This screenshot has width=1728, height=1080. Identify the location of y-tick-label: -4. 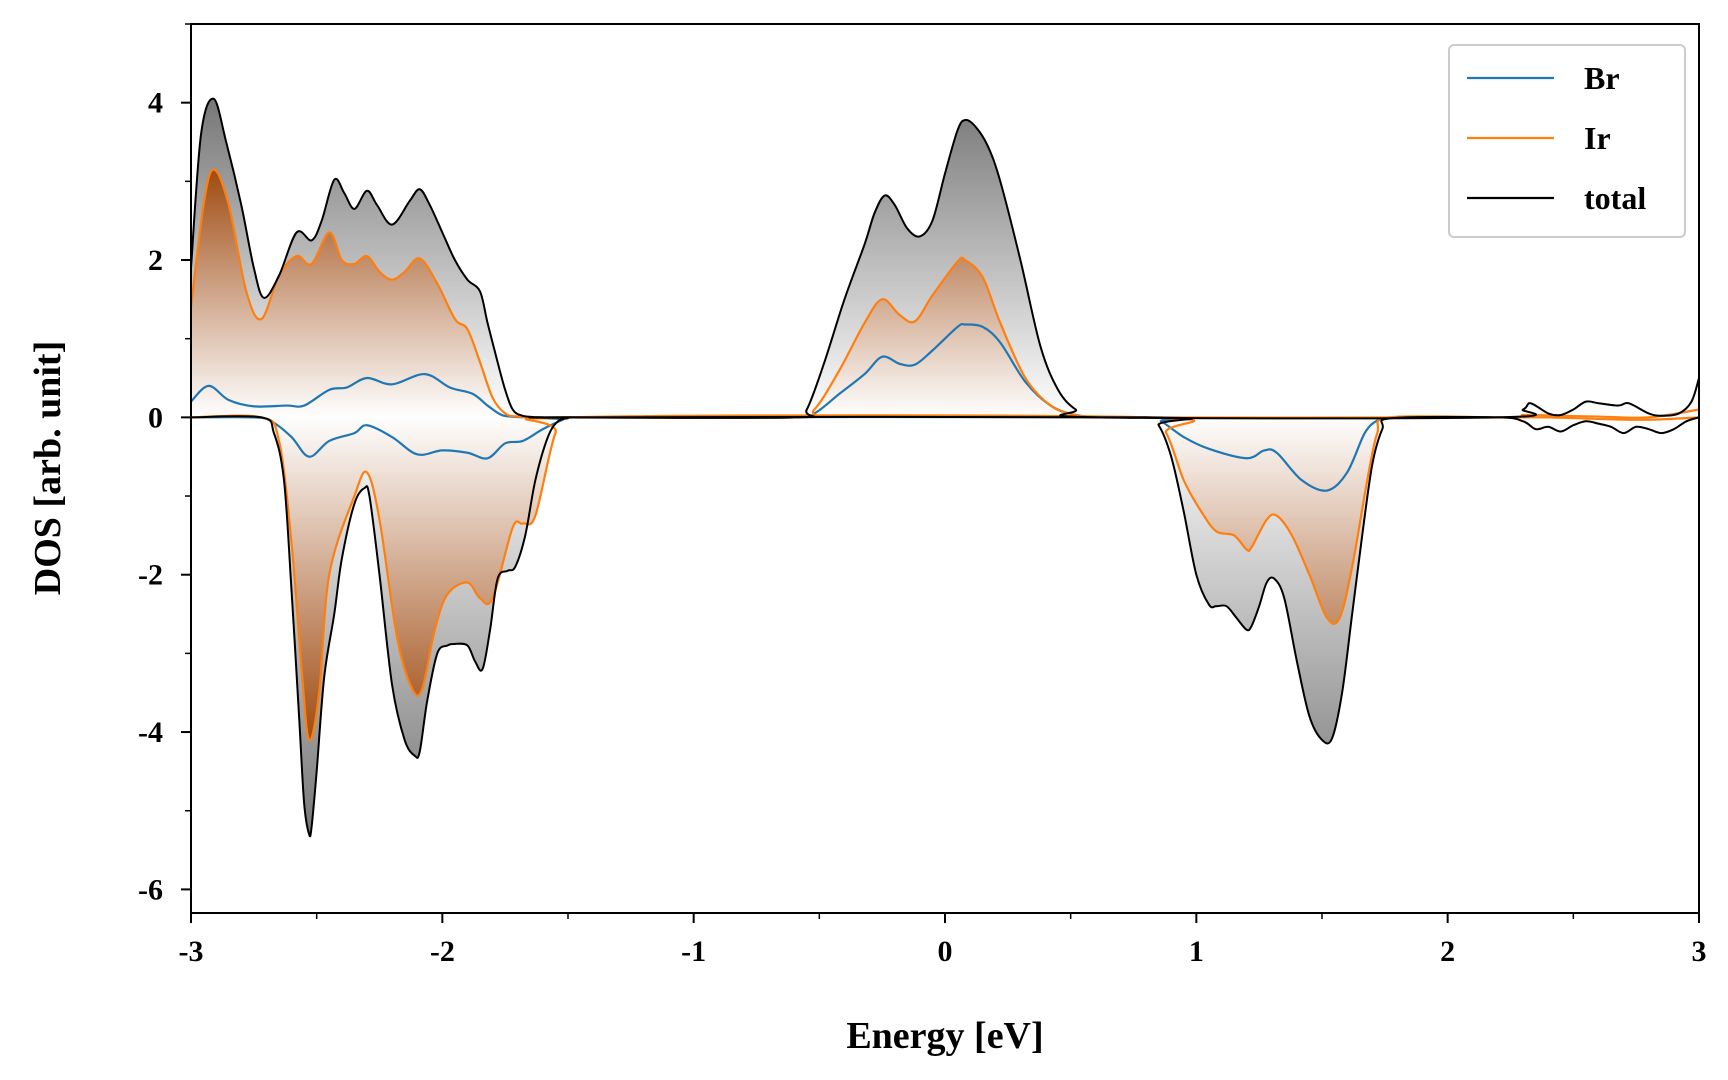
(150, 732).